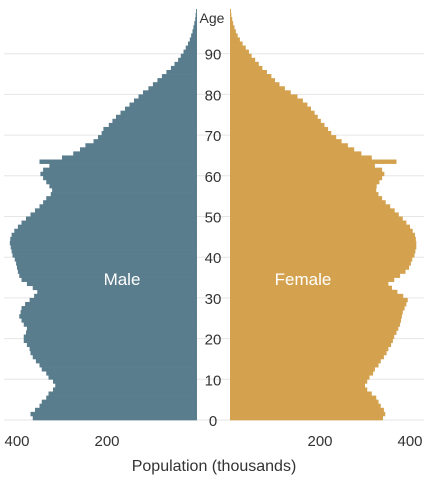  Describe the element at coordinates (213, 421) in the screenshot. I see `age-tick-label: 0` at that location.